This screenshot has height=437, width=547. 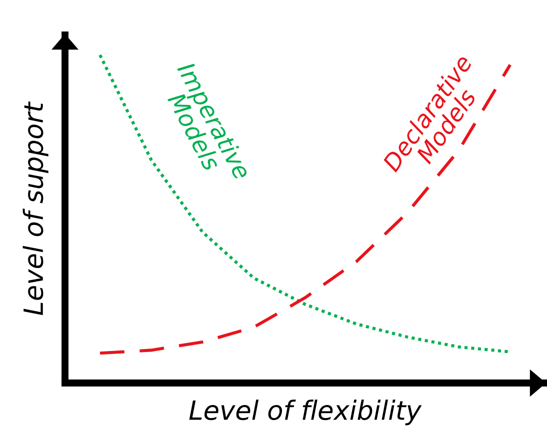 What do you see at coordinates (35, 208) in the screenshot?
I see `y-axis-title: Level of support` at bounding box center [35, 208].